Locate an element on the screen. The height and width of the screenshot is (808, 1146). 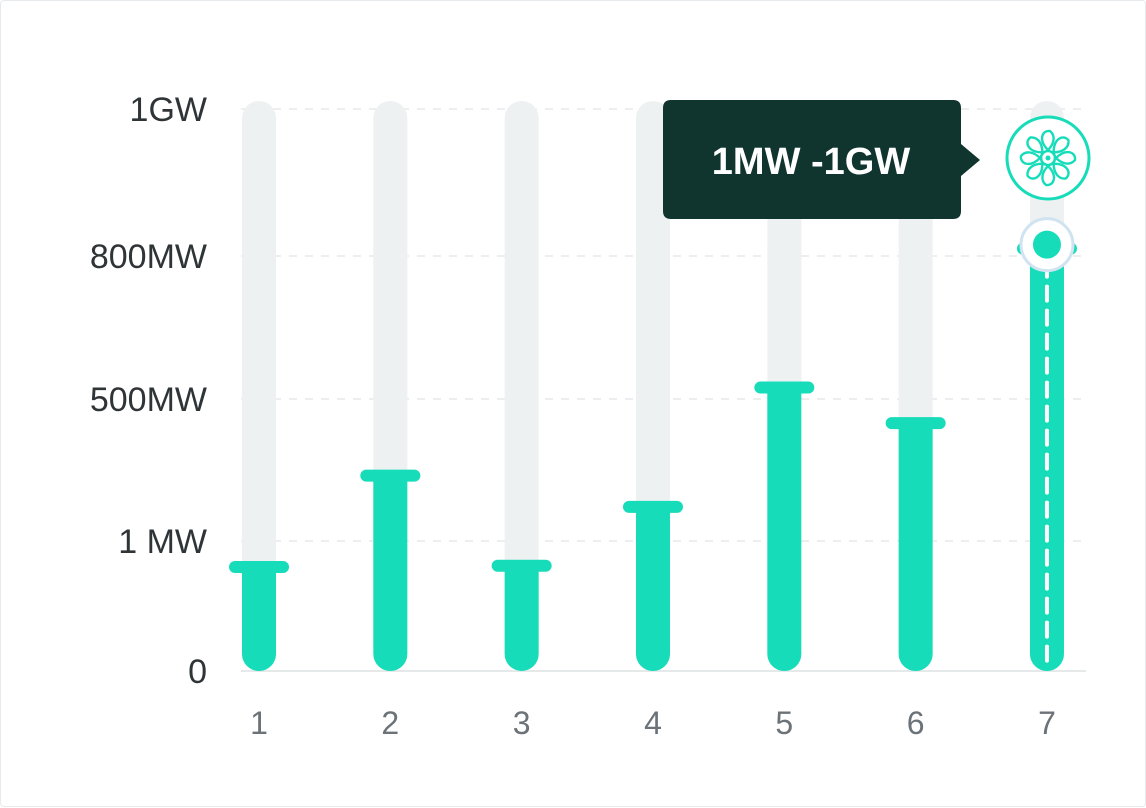
x-tick-label: 2 is located at coordinates (390, 723).